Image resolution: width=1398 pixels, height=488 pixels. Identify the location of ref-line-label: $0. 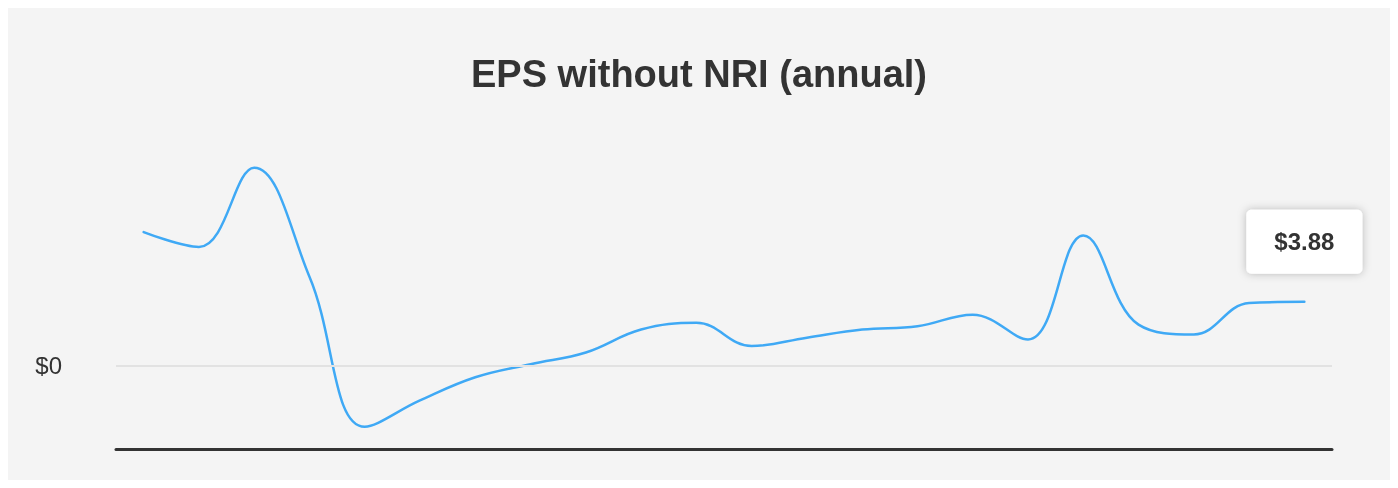
(48, 366).